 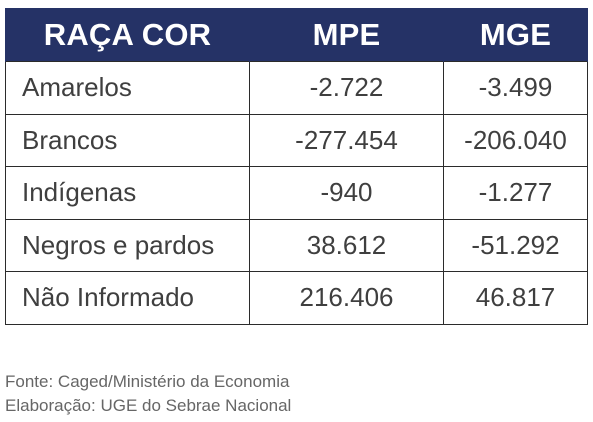 I want to click on mpe-value: 216.406, so click(x=346, y=298).